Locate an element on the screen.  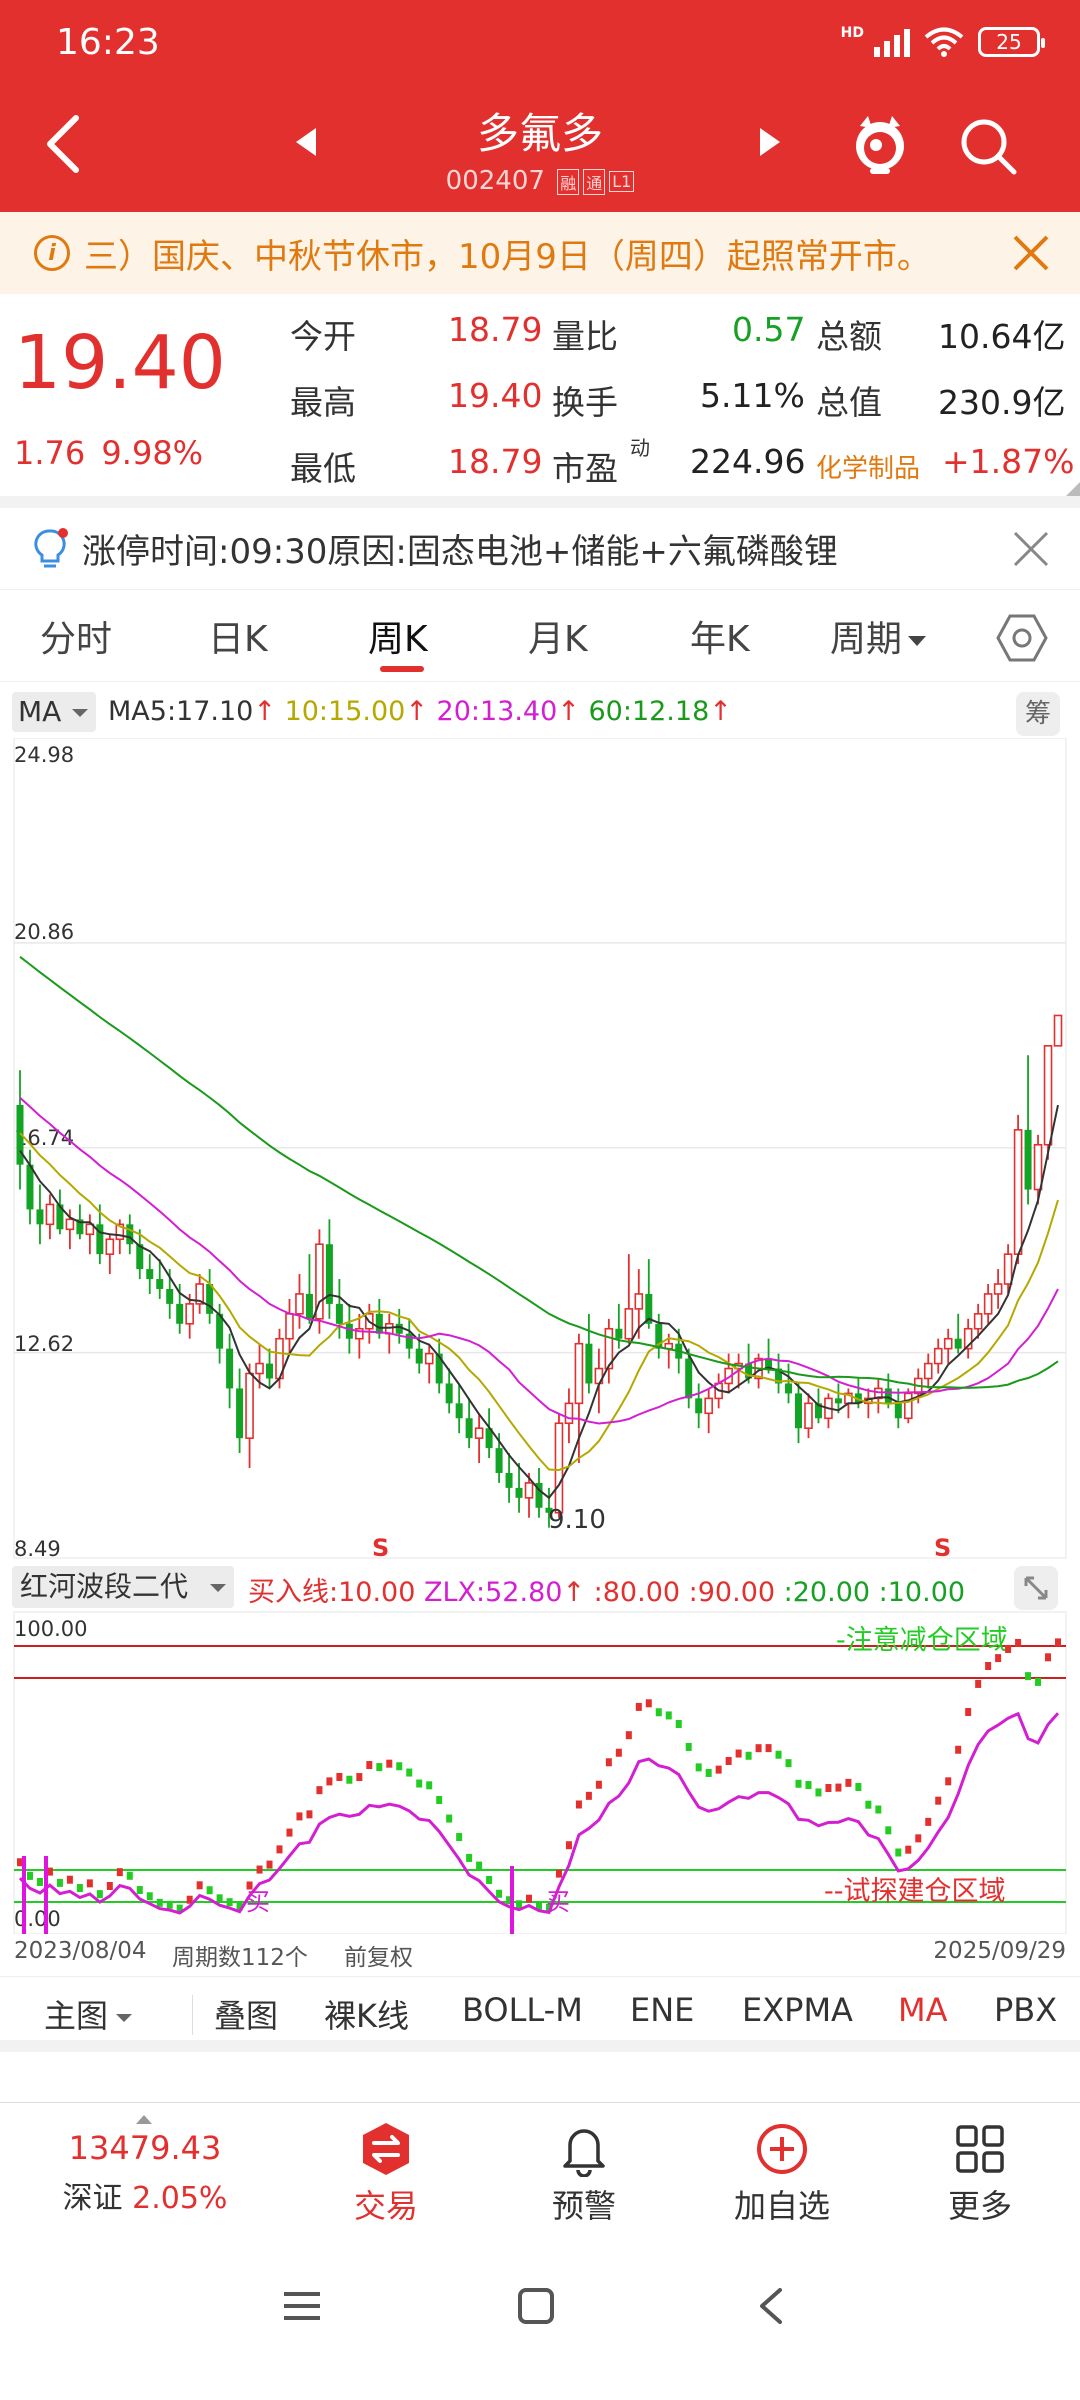
subtab-boll-m: BOLL-M is located at coordinates (522, 2010).